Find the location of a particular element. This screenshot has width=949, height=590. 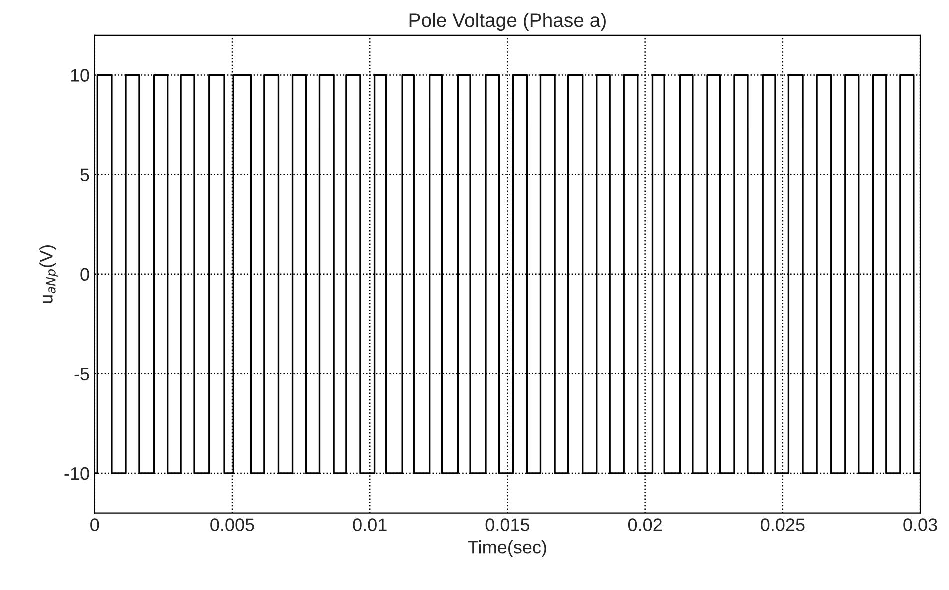

x-tick-label: 0.015 is located at coordinates (508, 525).